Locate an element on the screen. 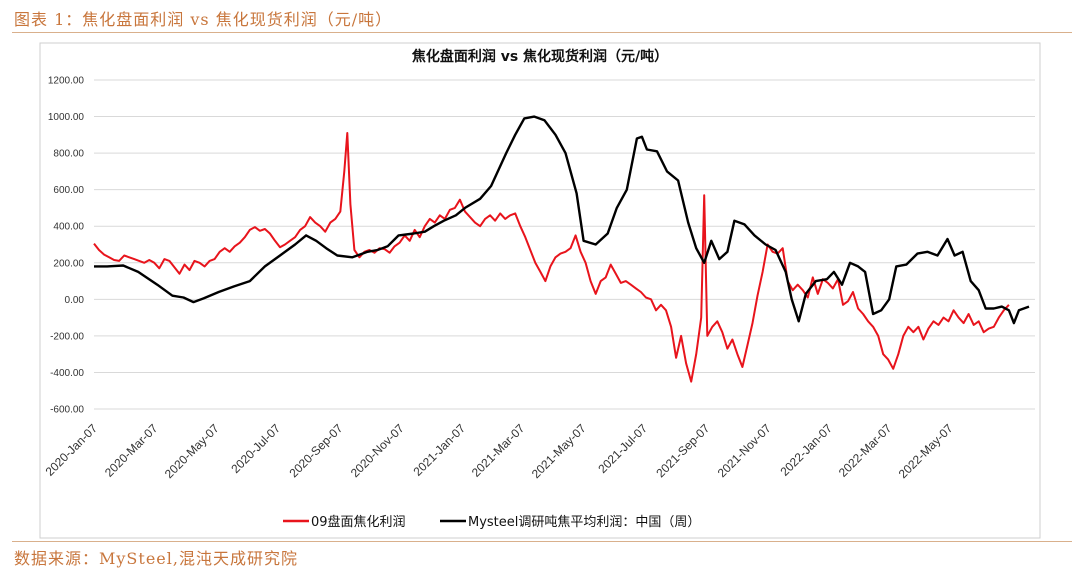 This screenshot has height=569, width=1080. legend: 09盘面焦化利润 Mysteel调研吨焦平均利润：中国（周） is located at coordinates (491, 522).